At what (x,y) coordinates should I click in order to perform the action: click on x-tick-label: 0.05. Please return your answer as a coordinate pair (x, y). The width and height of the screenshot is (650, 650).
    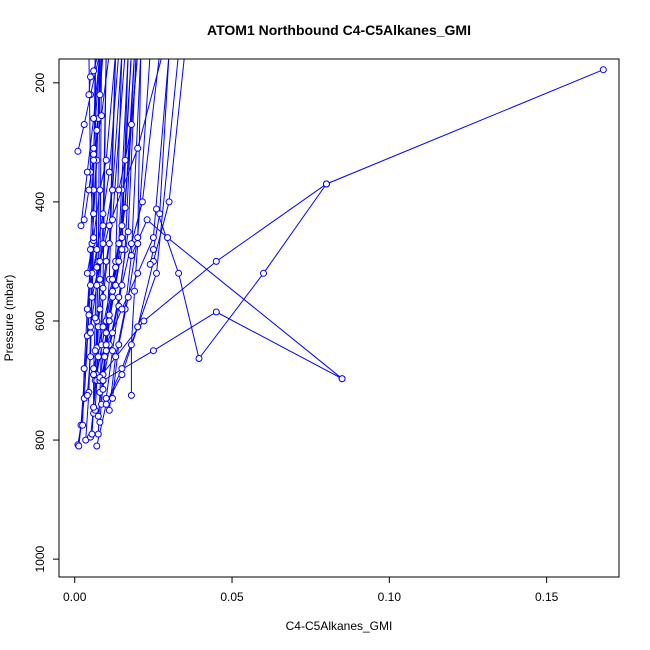
    Looking at the image, I should click on (232, 597).